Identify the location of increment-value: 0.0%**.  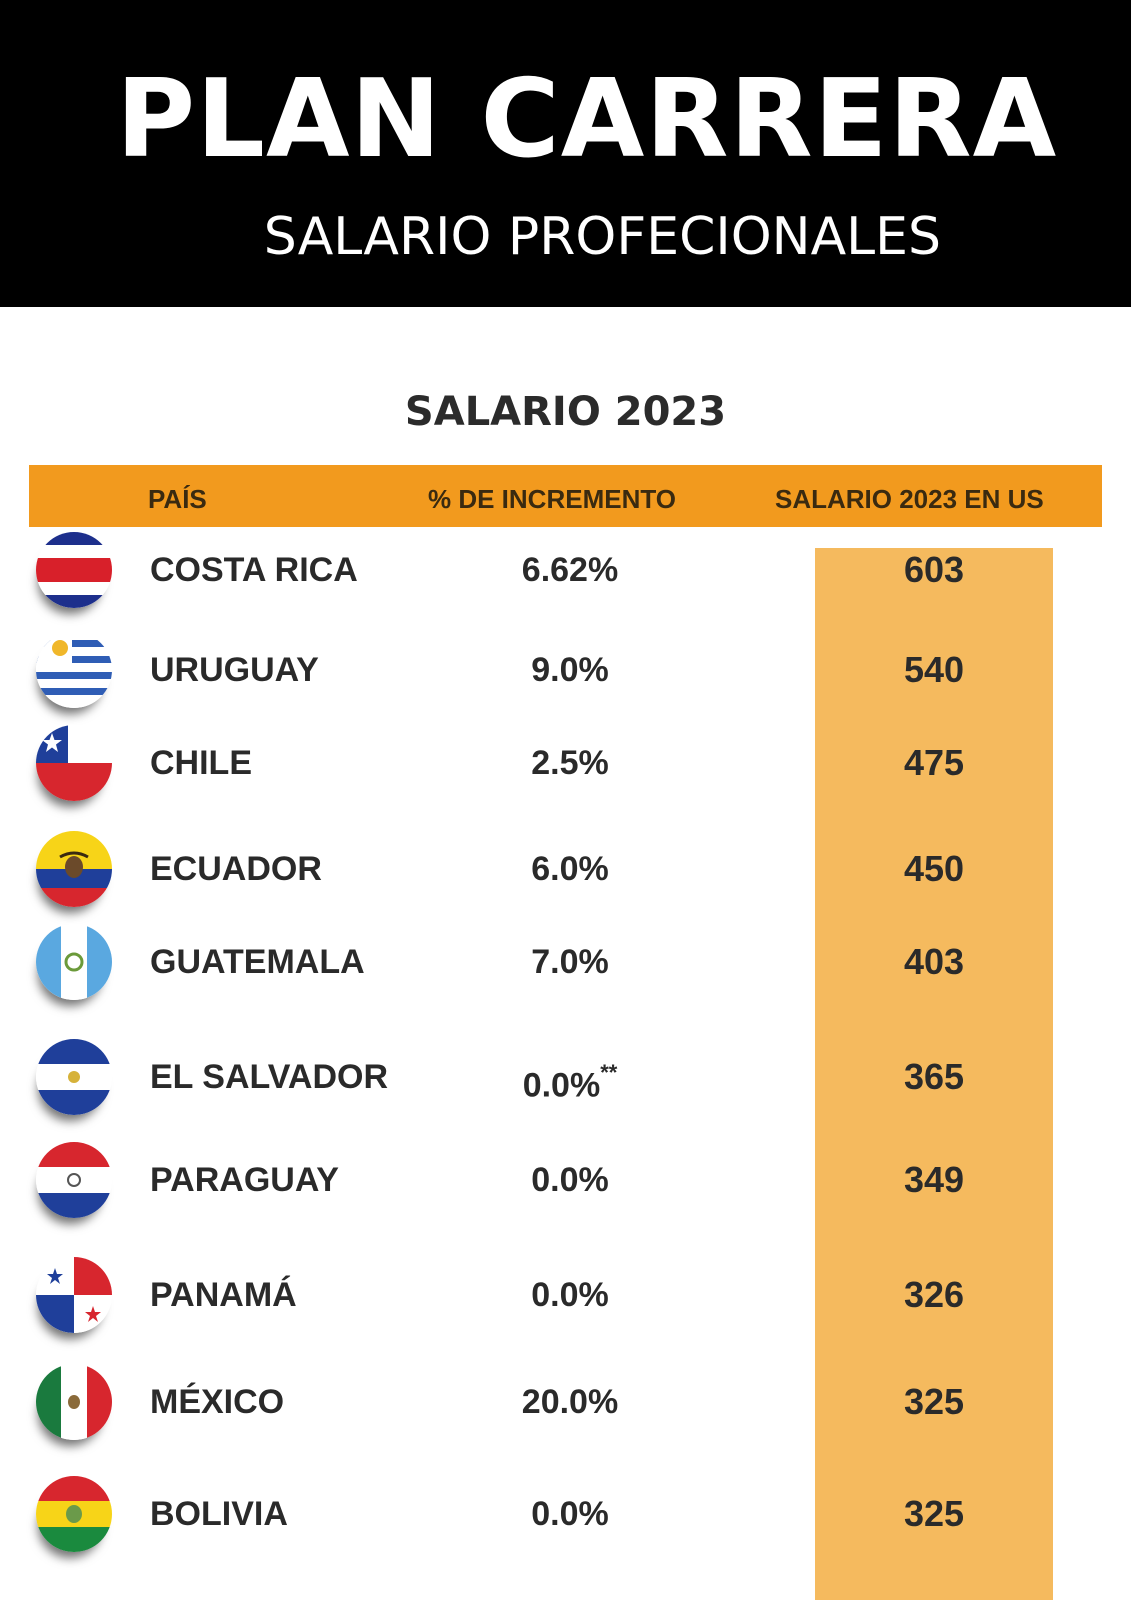
(570, 1081).